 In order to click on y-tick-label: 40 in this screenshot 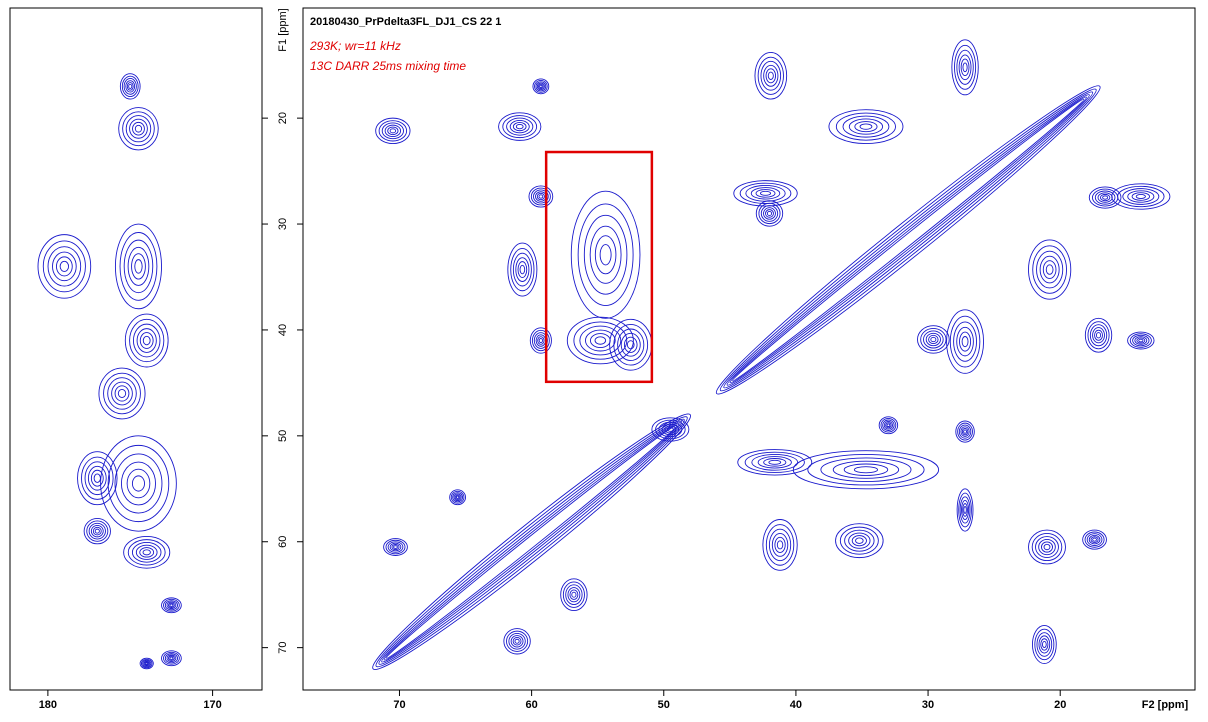, I will do `click(283, 330)`.